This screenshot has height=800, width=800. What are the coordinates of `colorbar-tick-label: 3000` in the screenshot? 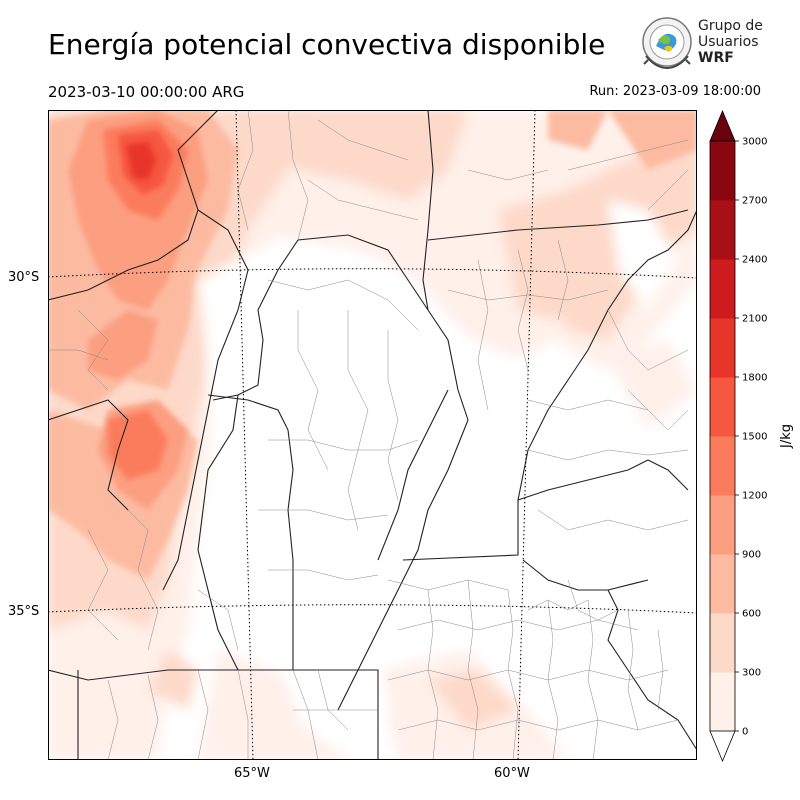 It's located at (754, 142).